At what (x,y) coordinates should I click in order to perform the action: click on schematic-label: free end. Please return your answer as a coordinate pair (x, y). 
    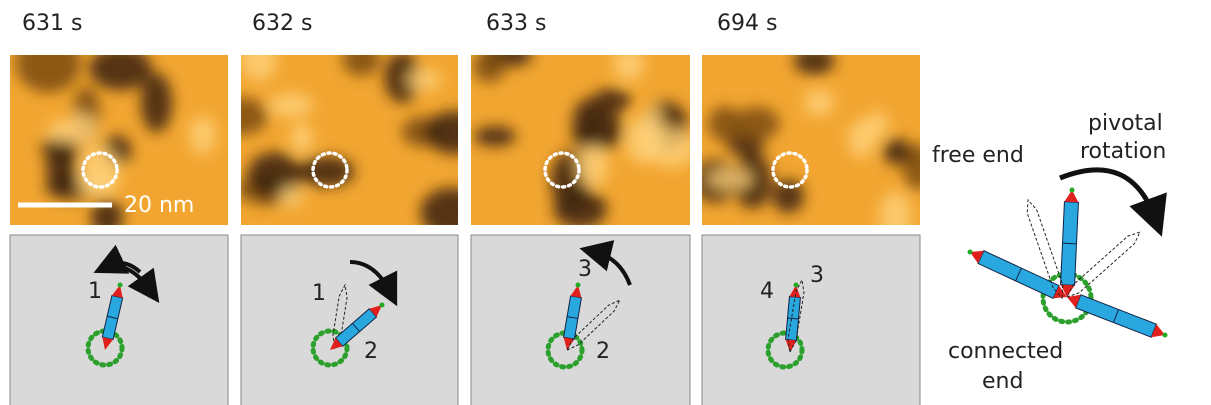
    Looking at the image, I should click on (978, 155).